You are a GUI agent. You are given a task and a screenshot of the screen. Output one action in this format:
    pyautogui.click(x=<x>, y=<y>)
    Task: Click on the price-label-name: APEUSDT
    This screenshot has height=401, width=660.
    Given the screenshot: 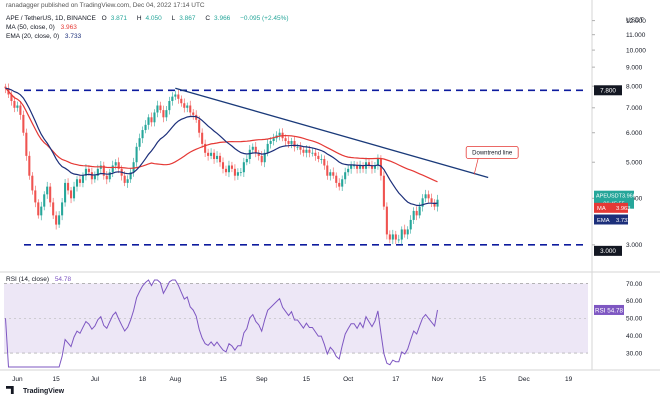 What is the action you would take?
    pyautogui.click(x=609, y=197)
    